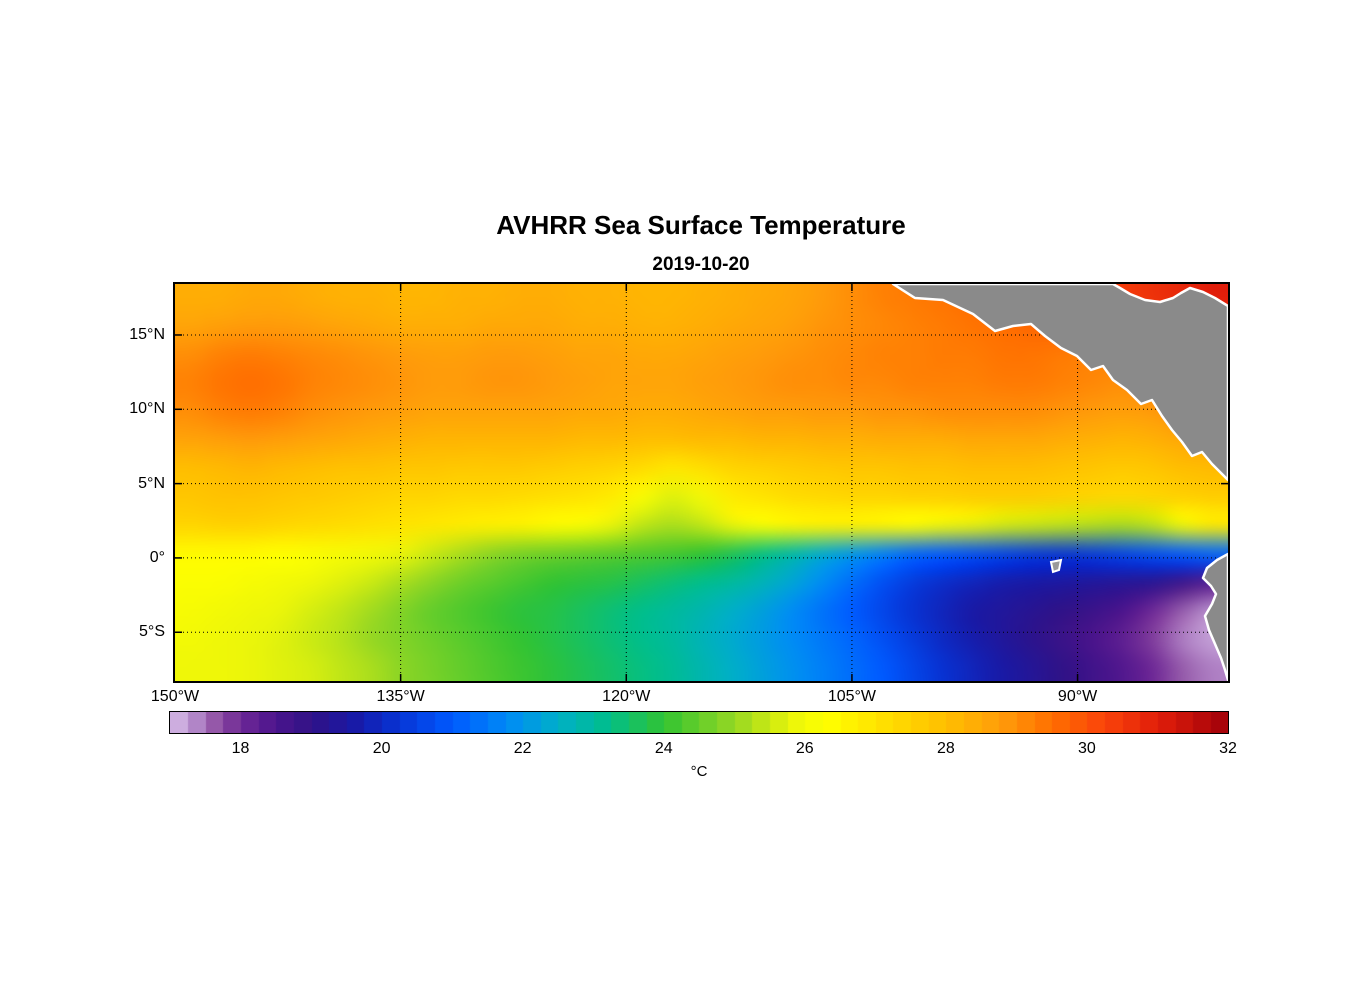 Image resolution: width=1356 pixels, height=1000 pixels. I want to click on colorbar-tick-label: 32, so click(1228, 748).